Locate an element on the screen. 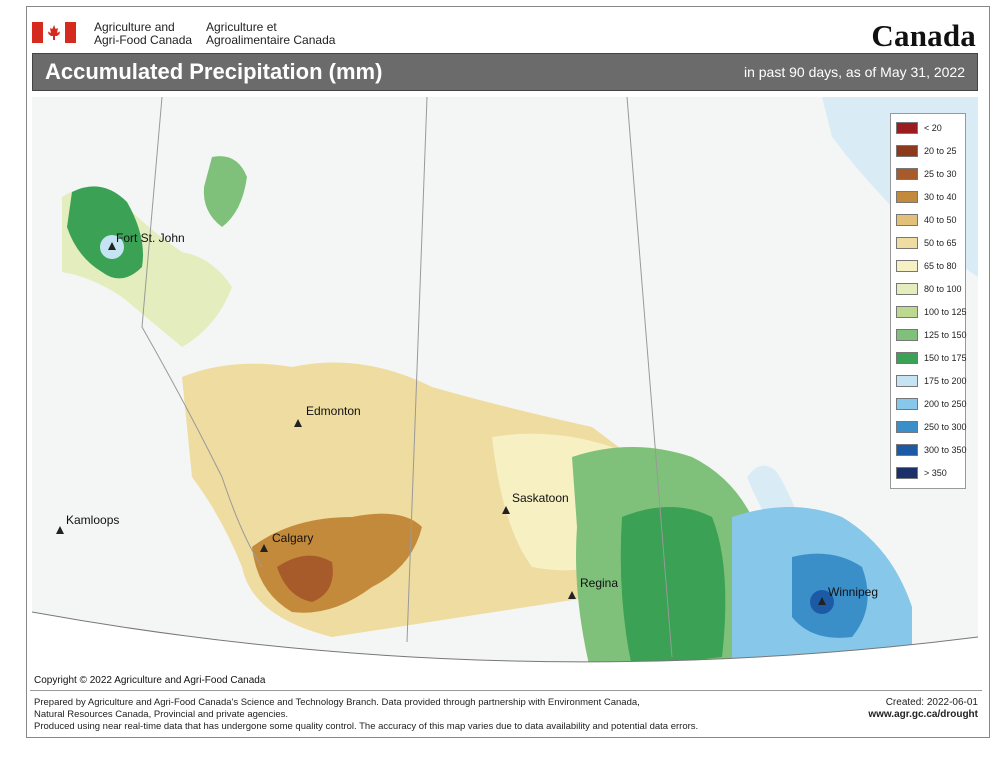 This screenshot has height=760, width=1000. city-kamloops: Kamloops is located at coordinates (87, 523).